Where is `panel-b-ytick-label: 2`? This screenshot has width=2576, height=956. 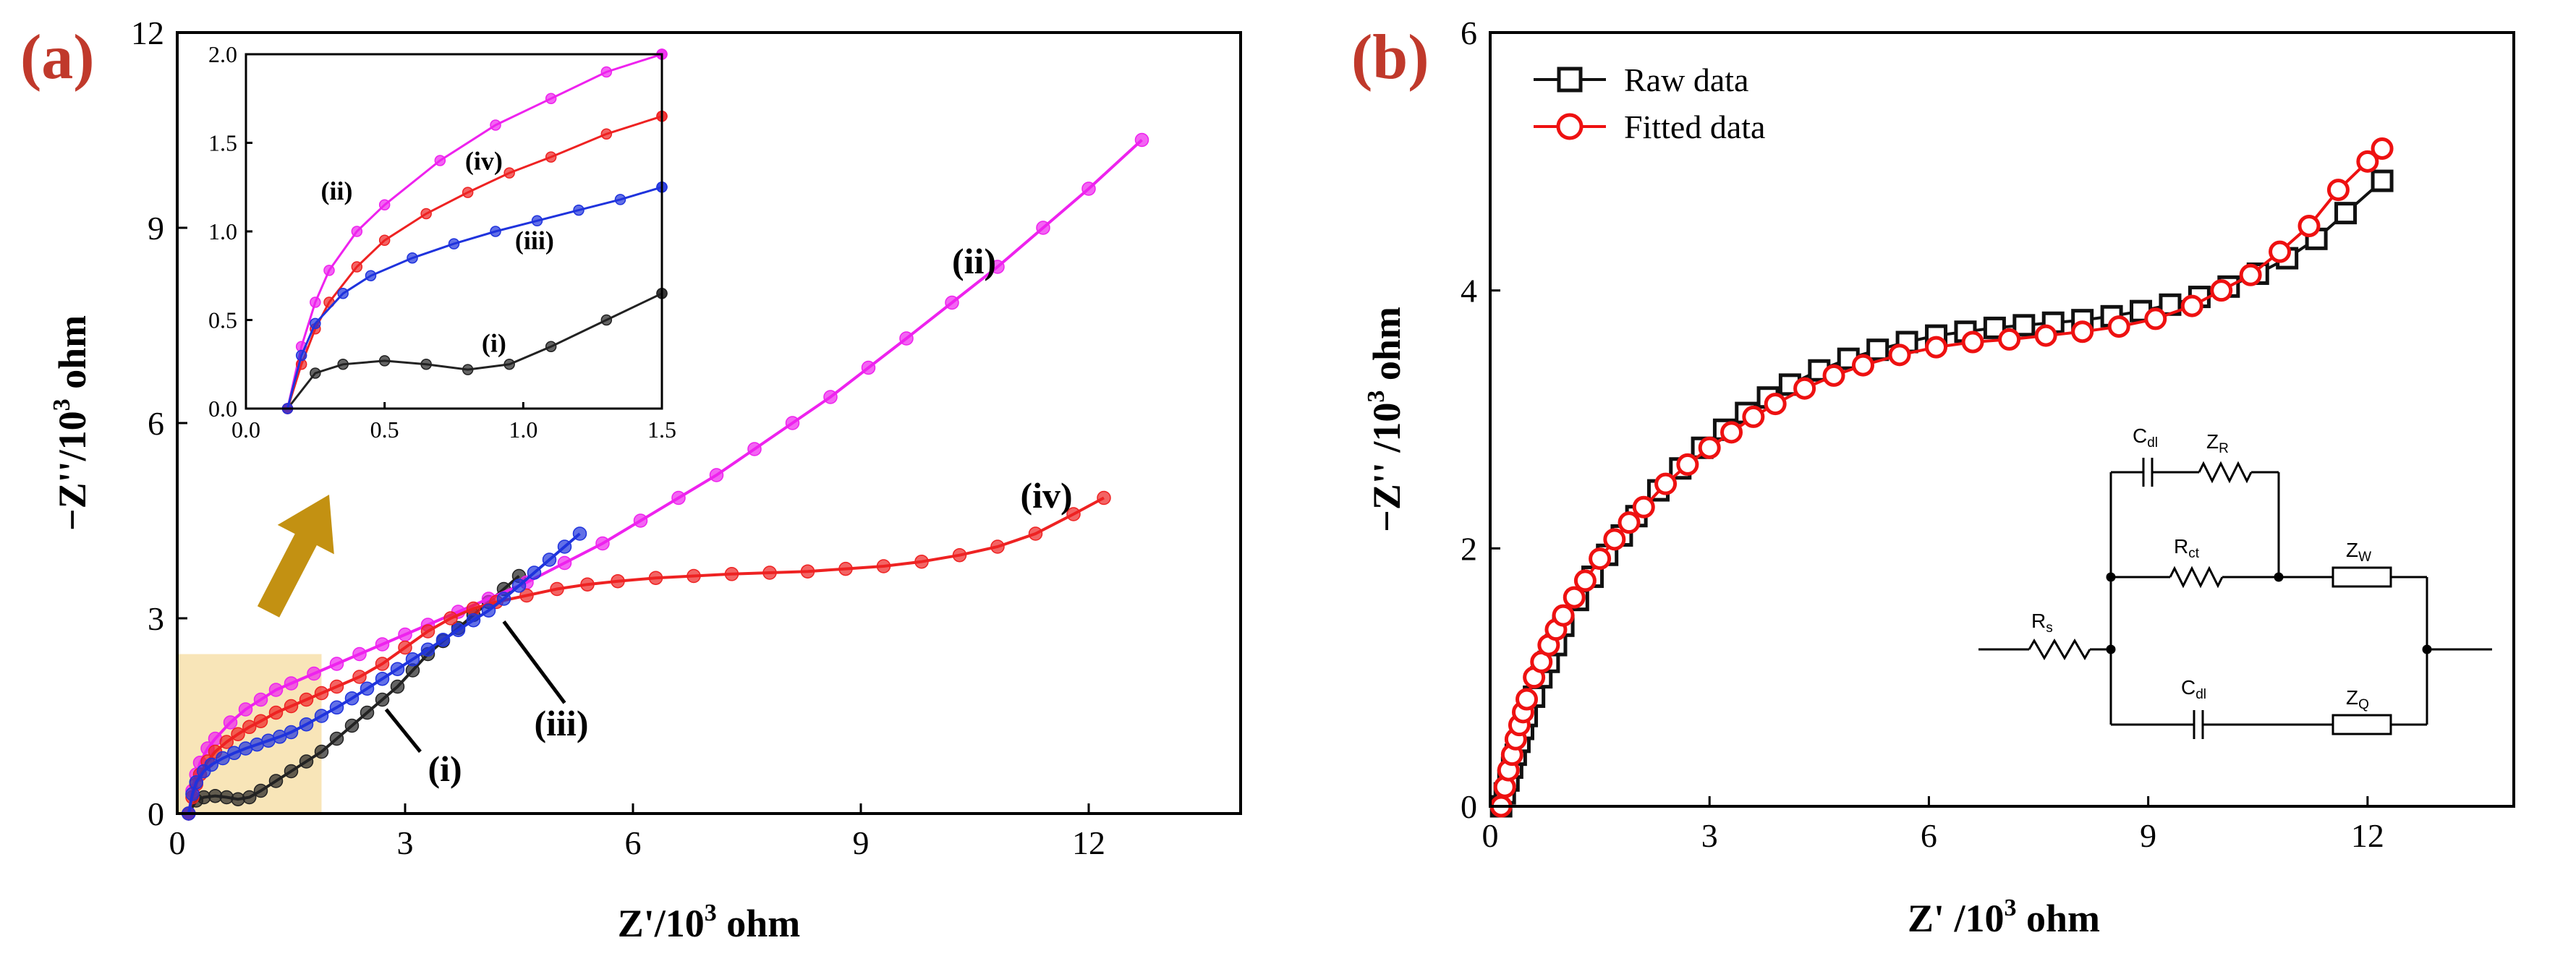 panel-b-ytick-label: 2 is located at coordinates (1469, 548).